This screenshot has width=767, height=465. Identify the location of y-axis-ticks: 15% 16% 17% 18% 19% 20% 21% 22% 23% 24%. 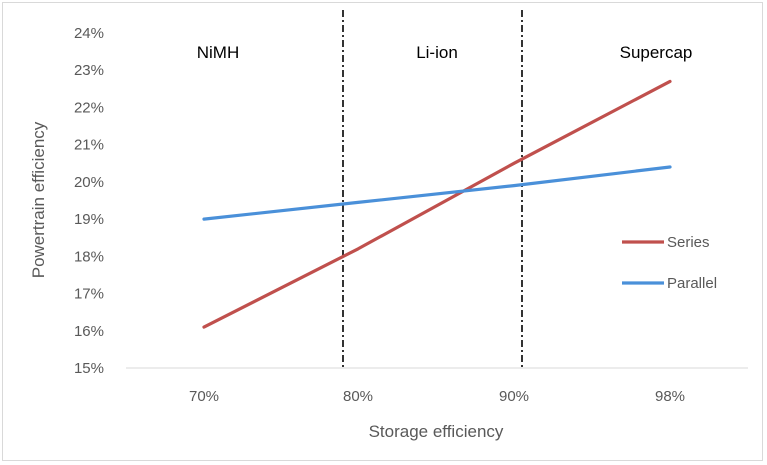
(89, 201).